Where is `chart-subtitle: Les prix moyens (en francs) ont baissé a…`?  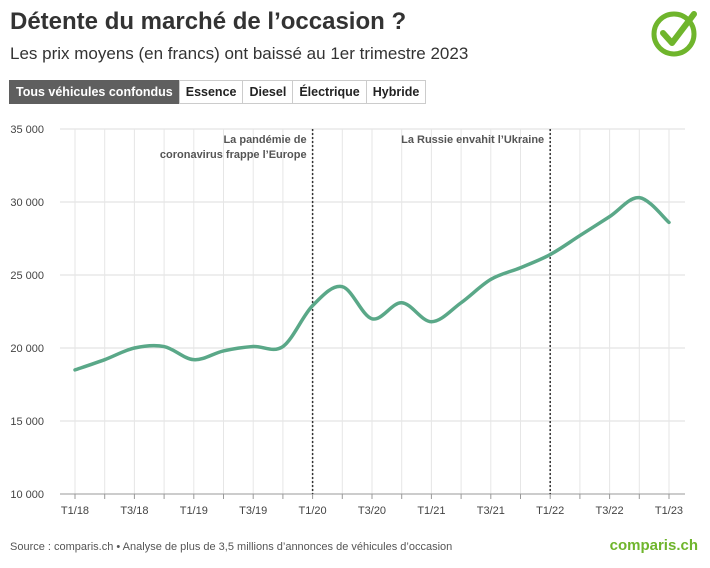 chart-subtitle: Les prix moyens (en francs) ont baissé a… is located at coordinates (239, 53).